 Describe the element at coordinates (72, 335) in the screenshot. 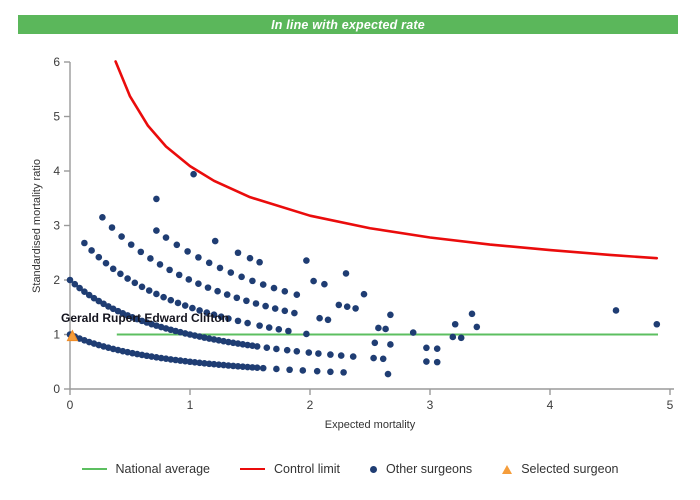

I see `selected-surgeon-point` at that location.